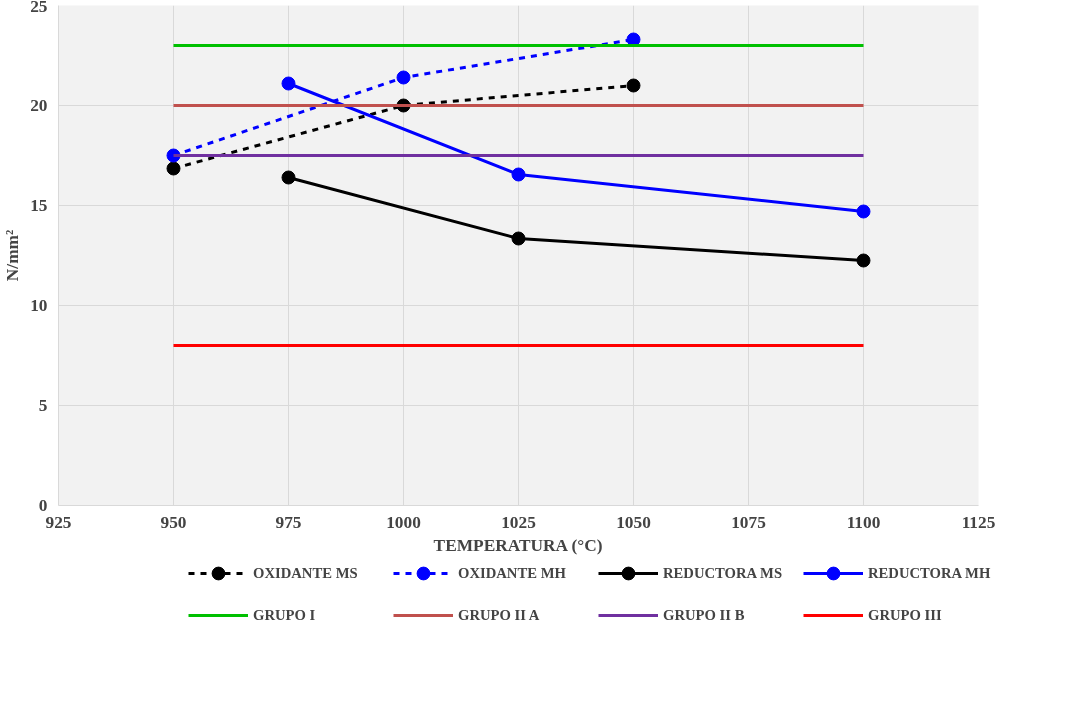 This screenshot has width=1074, height=707. What do you see at coordinates (173, 522) in the screenshot?
I see `x-tick-label: 950` at bounding box center [173, 522].